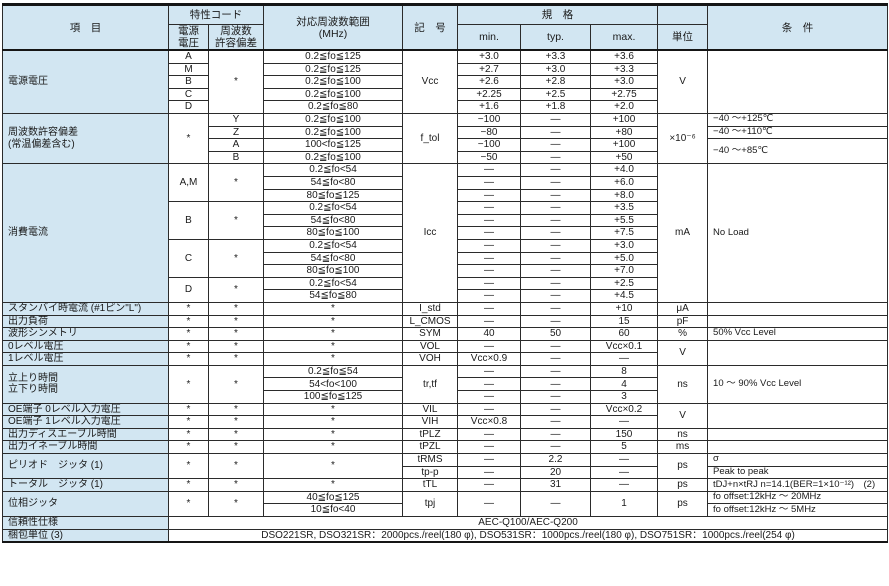 This screenshot has width=889, height=586. I want to click on row-label: ピリオド ジッタ (1), so click(85, 466).